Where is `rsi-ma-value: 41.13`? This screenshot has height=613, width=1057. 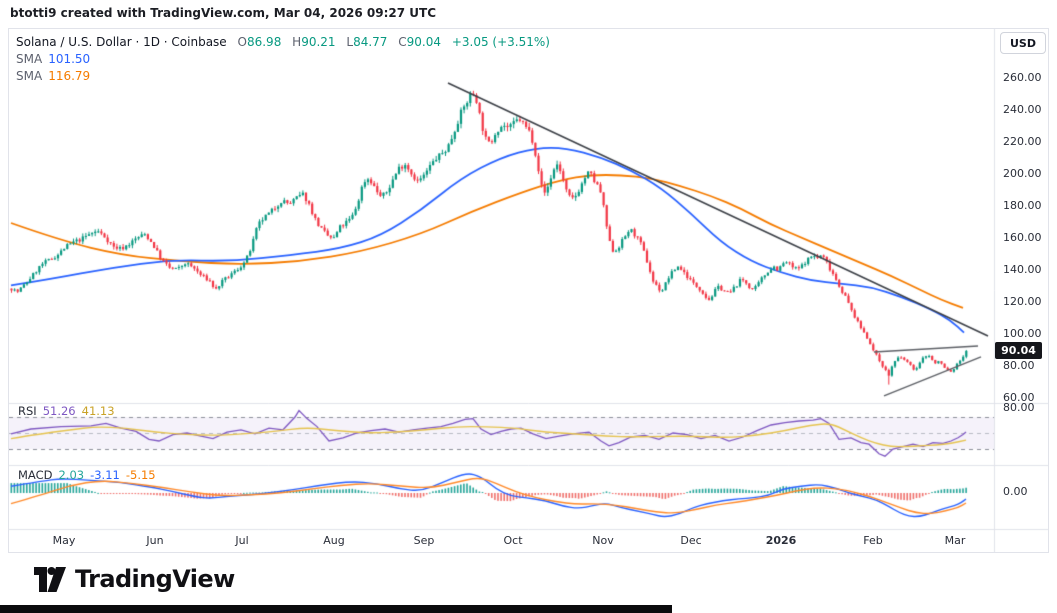
rsi-ma-value: 41.13 is located at coordinates (98, 411).